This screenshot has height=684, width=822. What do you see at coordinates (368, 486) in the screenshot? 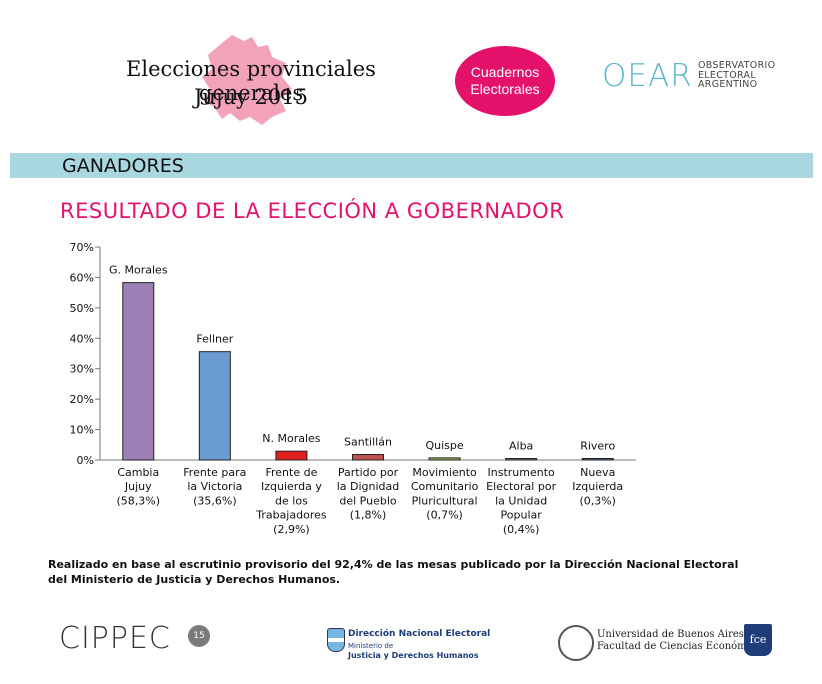
I see `x-category-label: la Dignidad` at bounding box center [368, 486].